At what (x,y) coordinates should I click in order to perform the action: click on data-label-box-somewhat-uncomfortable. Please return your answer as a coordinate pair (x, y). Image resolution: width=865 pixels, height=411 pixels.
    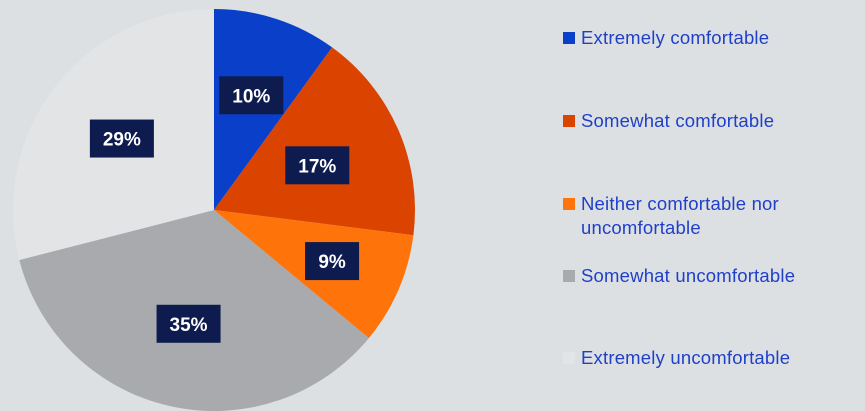
    Looking at the image, I should click on (188, 323).